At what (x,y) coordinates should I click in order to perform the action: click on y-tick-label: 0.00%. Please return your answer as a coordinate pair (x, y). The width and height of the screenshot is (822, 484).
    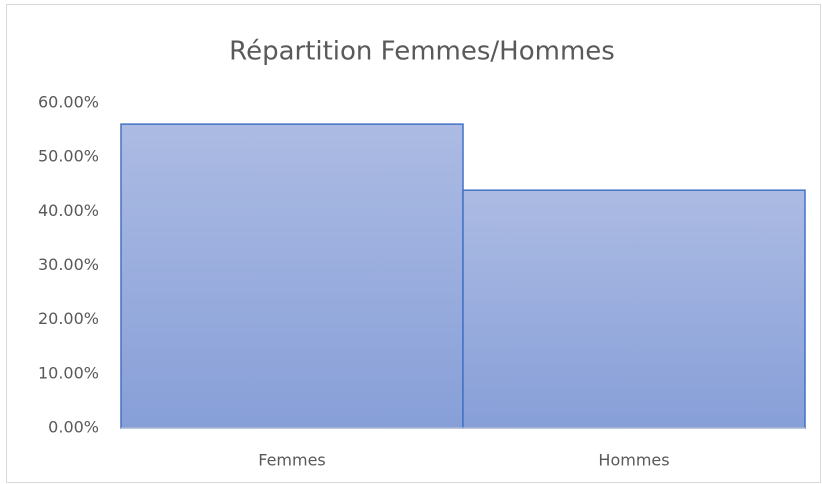
    Looking at the image, I should click on (73, 427).